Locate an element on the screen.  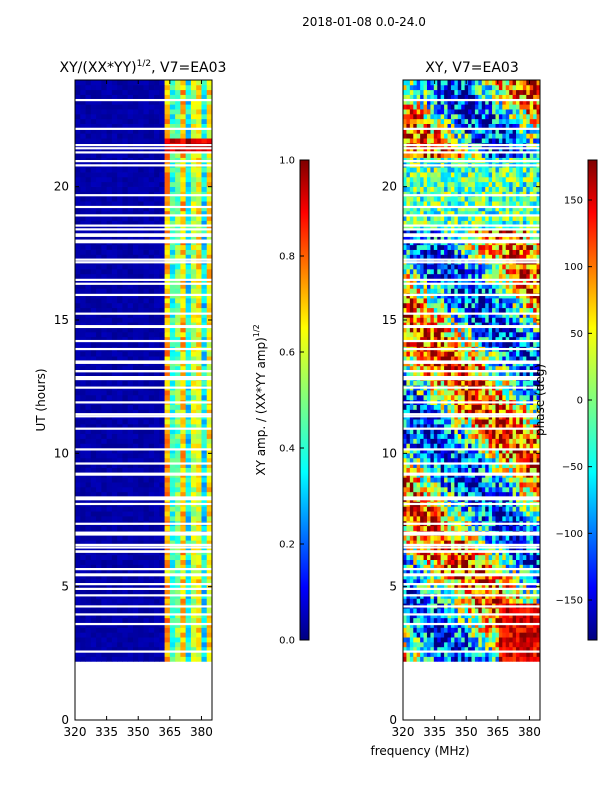
amp-xtick-label: 380 is located at coordinates (201, 732).